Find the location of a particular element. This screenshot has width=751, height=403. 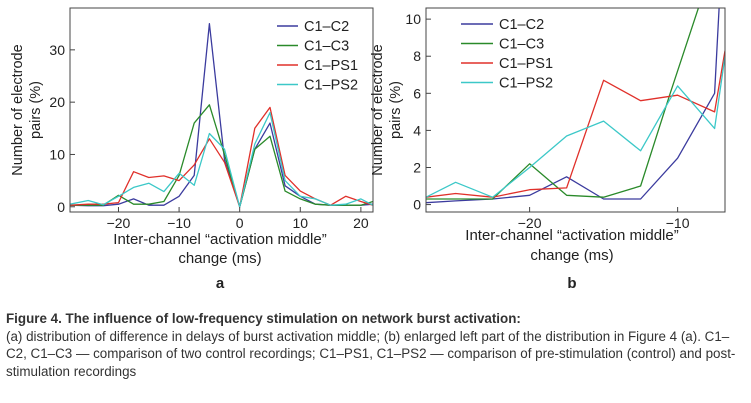

panel-label: b is located at coordinates (571, 283).